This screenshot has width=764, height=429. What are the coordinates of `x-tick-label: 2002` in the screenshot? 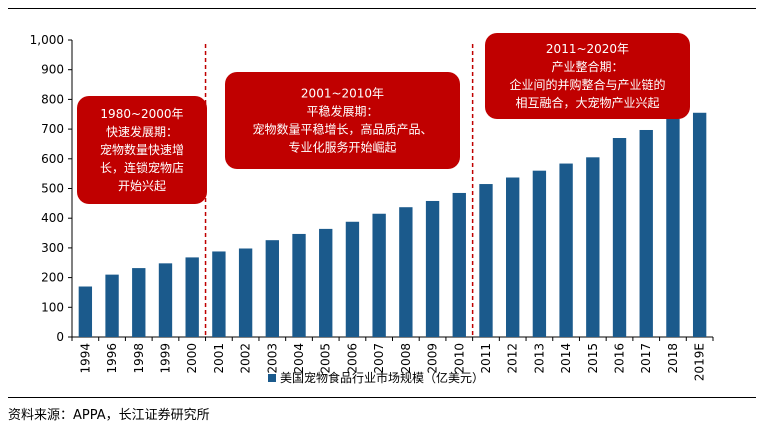 It's located at (246, 358).